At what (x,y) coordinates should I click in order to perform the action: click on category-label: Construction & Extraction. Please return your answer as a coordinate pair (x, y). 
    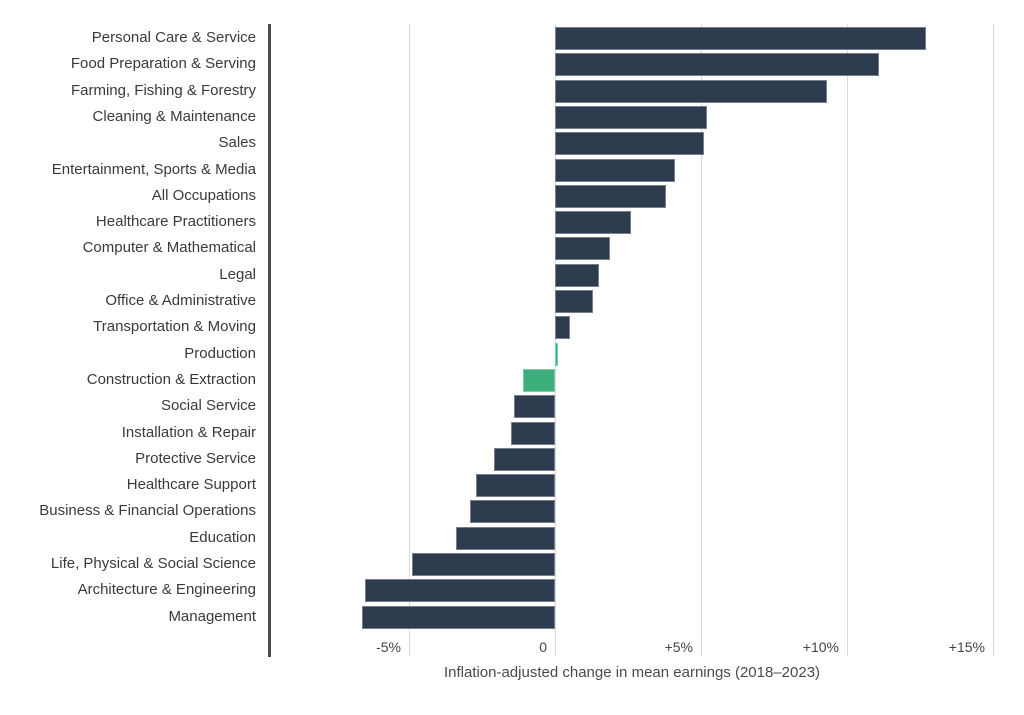
    Looking at the image, I should click on (171, 379).